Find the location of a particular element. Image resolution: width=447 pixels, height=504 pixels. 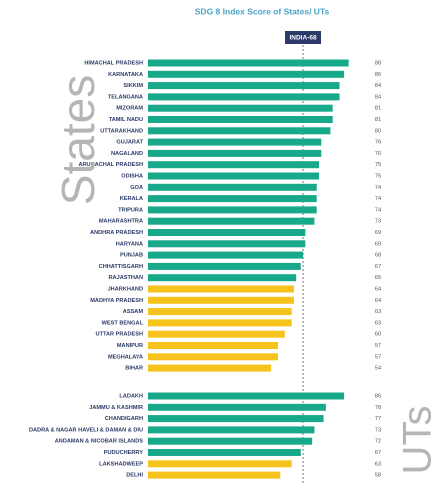

reference-label: INDIA-68 is located at coordinates (302, 38).